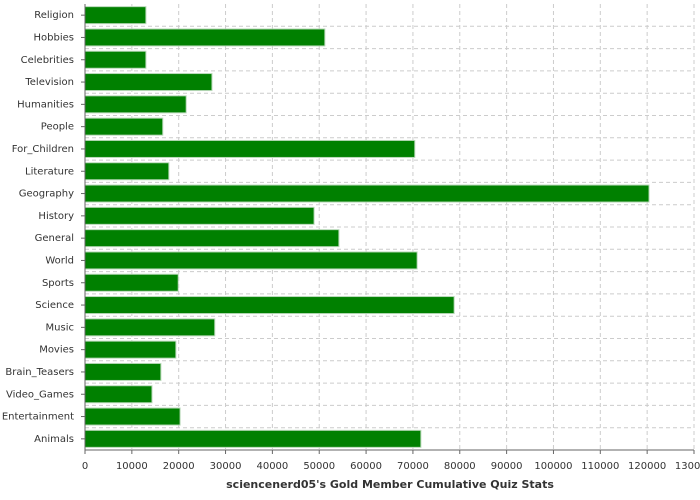 The width and height of the screenshot is (700, 500). I want to click on x-tick-label: 10000, so click(132, 466).